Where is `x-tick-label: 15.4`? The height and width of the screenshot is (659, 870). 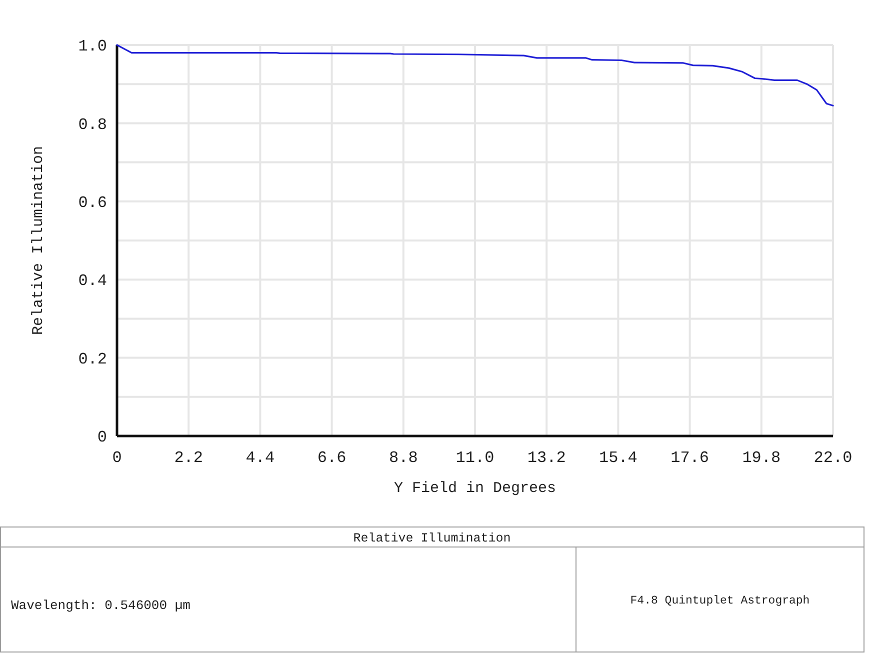 x-tick-label: 15.4 is located at coordinates (618, 458).